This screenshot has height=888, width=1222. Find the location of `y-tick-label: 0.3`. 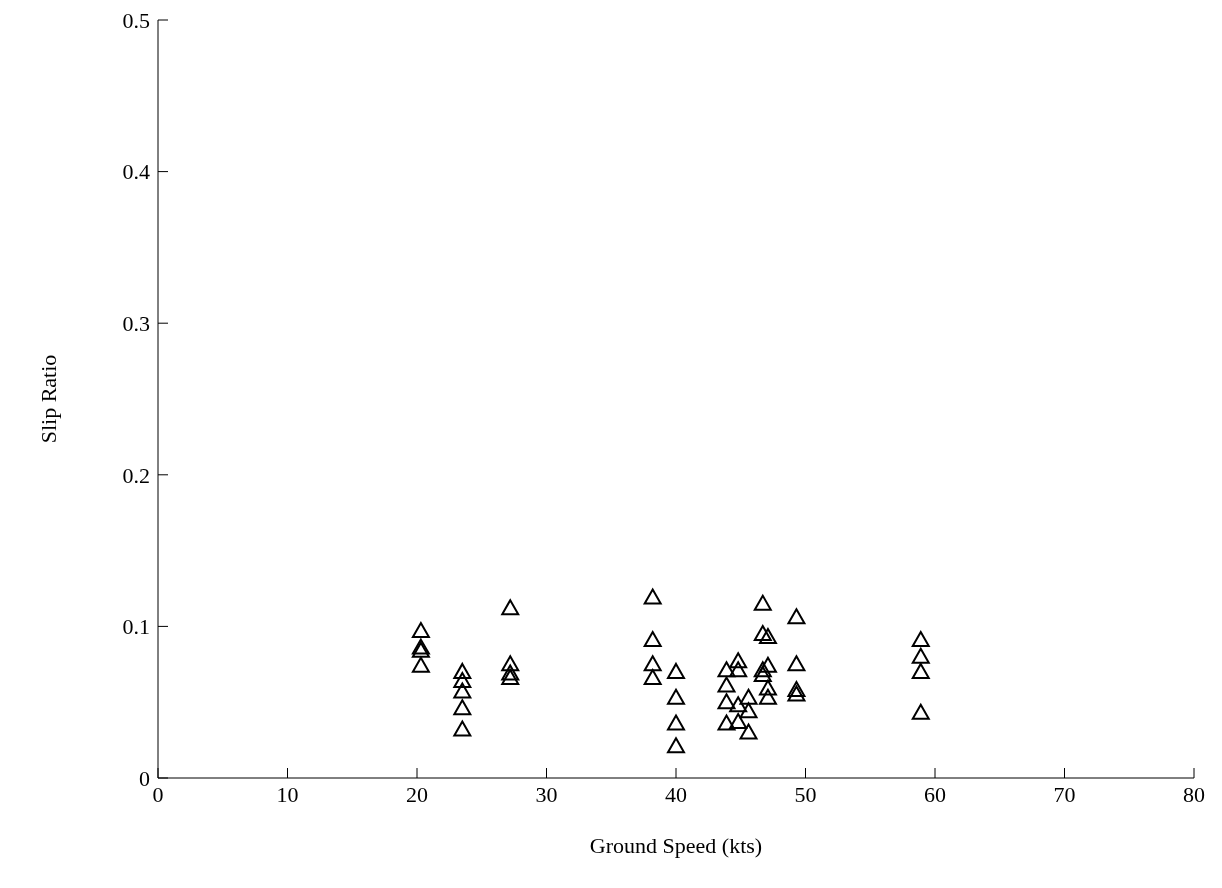

y-tick-label: 0.3 is located at coordinates (136, 324).